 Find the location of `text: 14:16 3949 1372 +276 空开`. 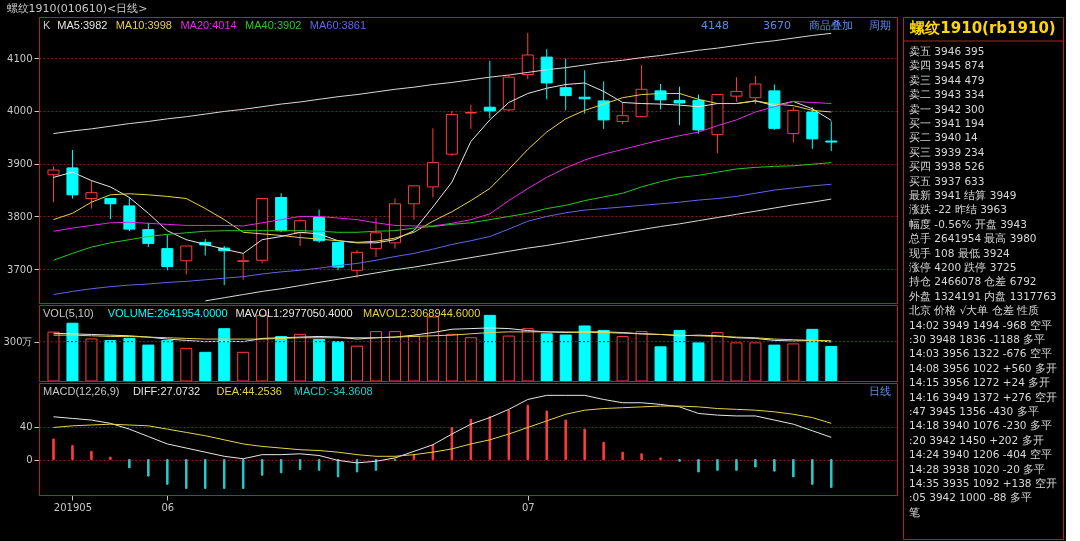

text: 14:16 3949 1372 +276 空开 is located at coordinates (983, 396).